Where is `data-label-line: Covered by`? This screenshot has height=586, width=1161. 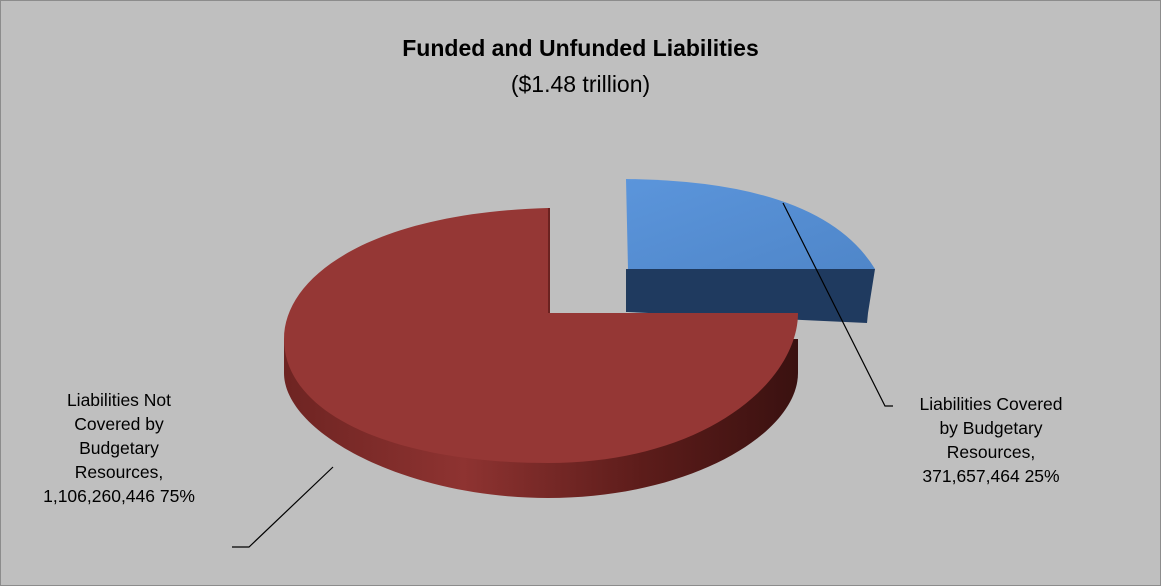 data-label-line: Covered by is located at coordinates (119, 424).